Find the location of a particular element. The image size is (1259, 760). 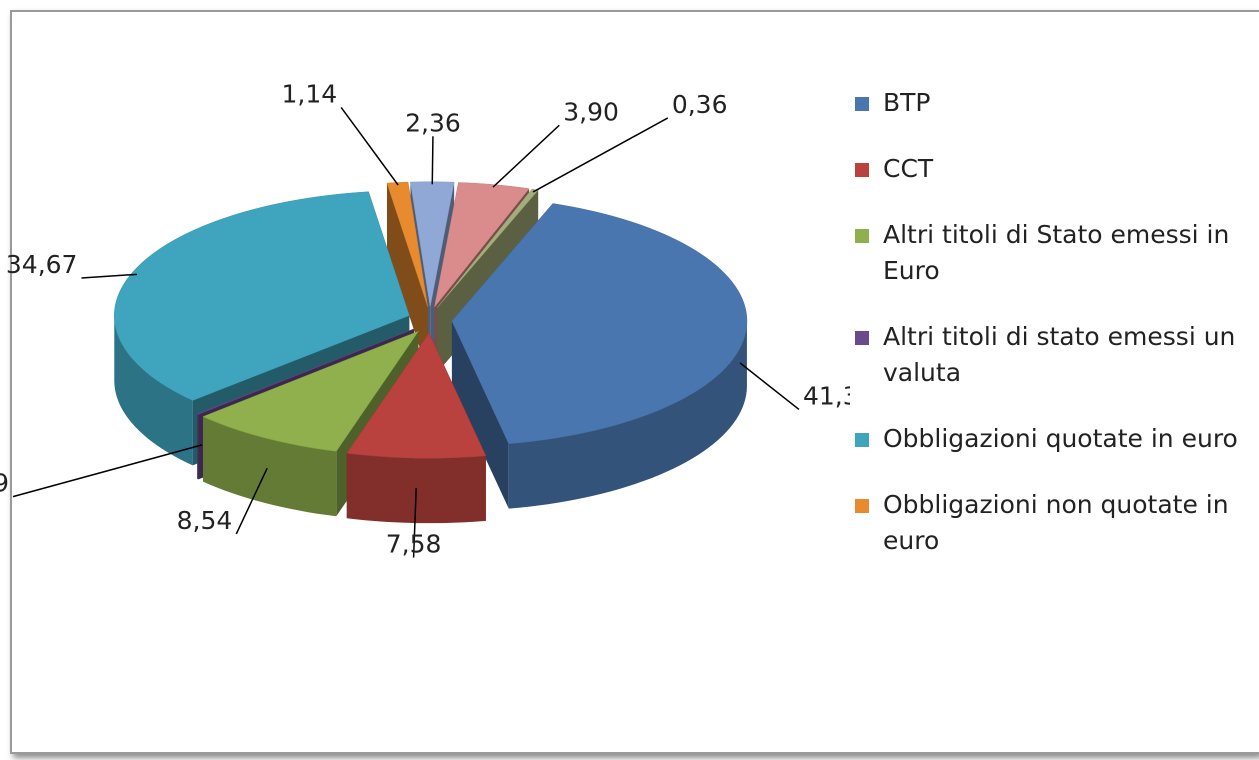

legend-label: Obbligazioni non quotate in euro is located at coordinates (1056, 522).